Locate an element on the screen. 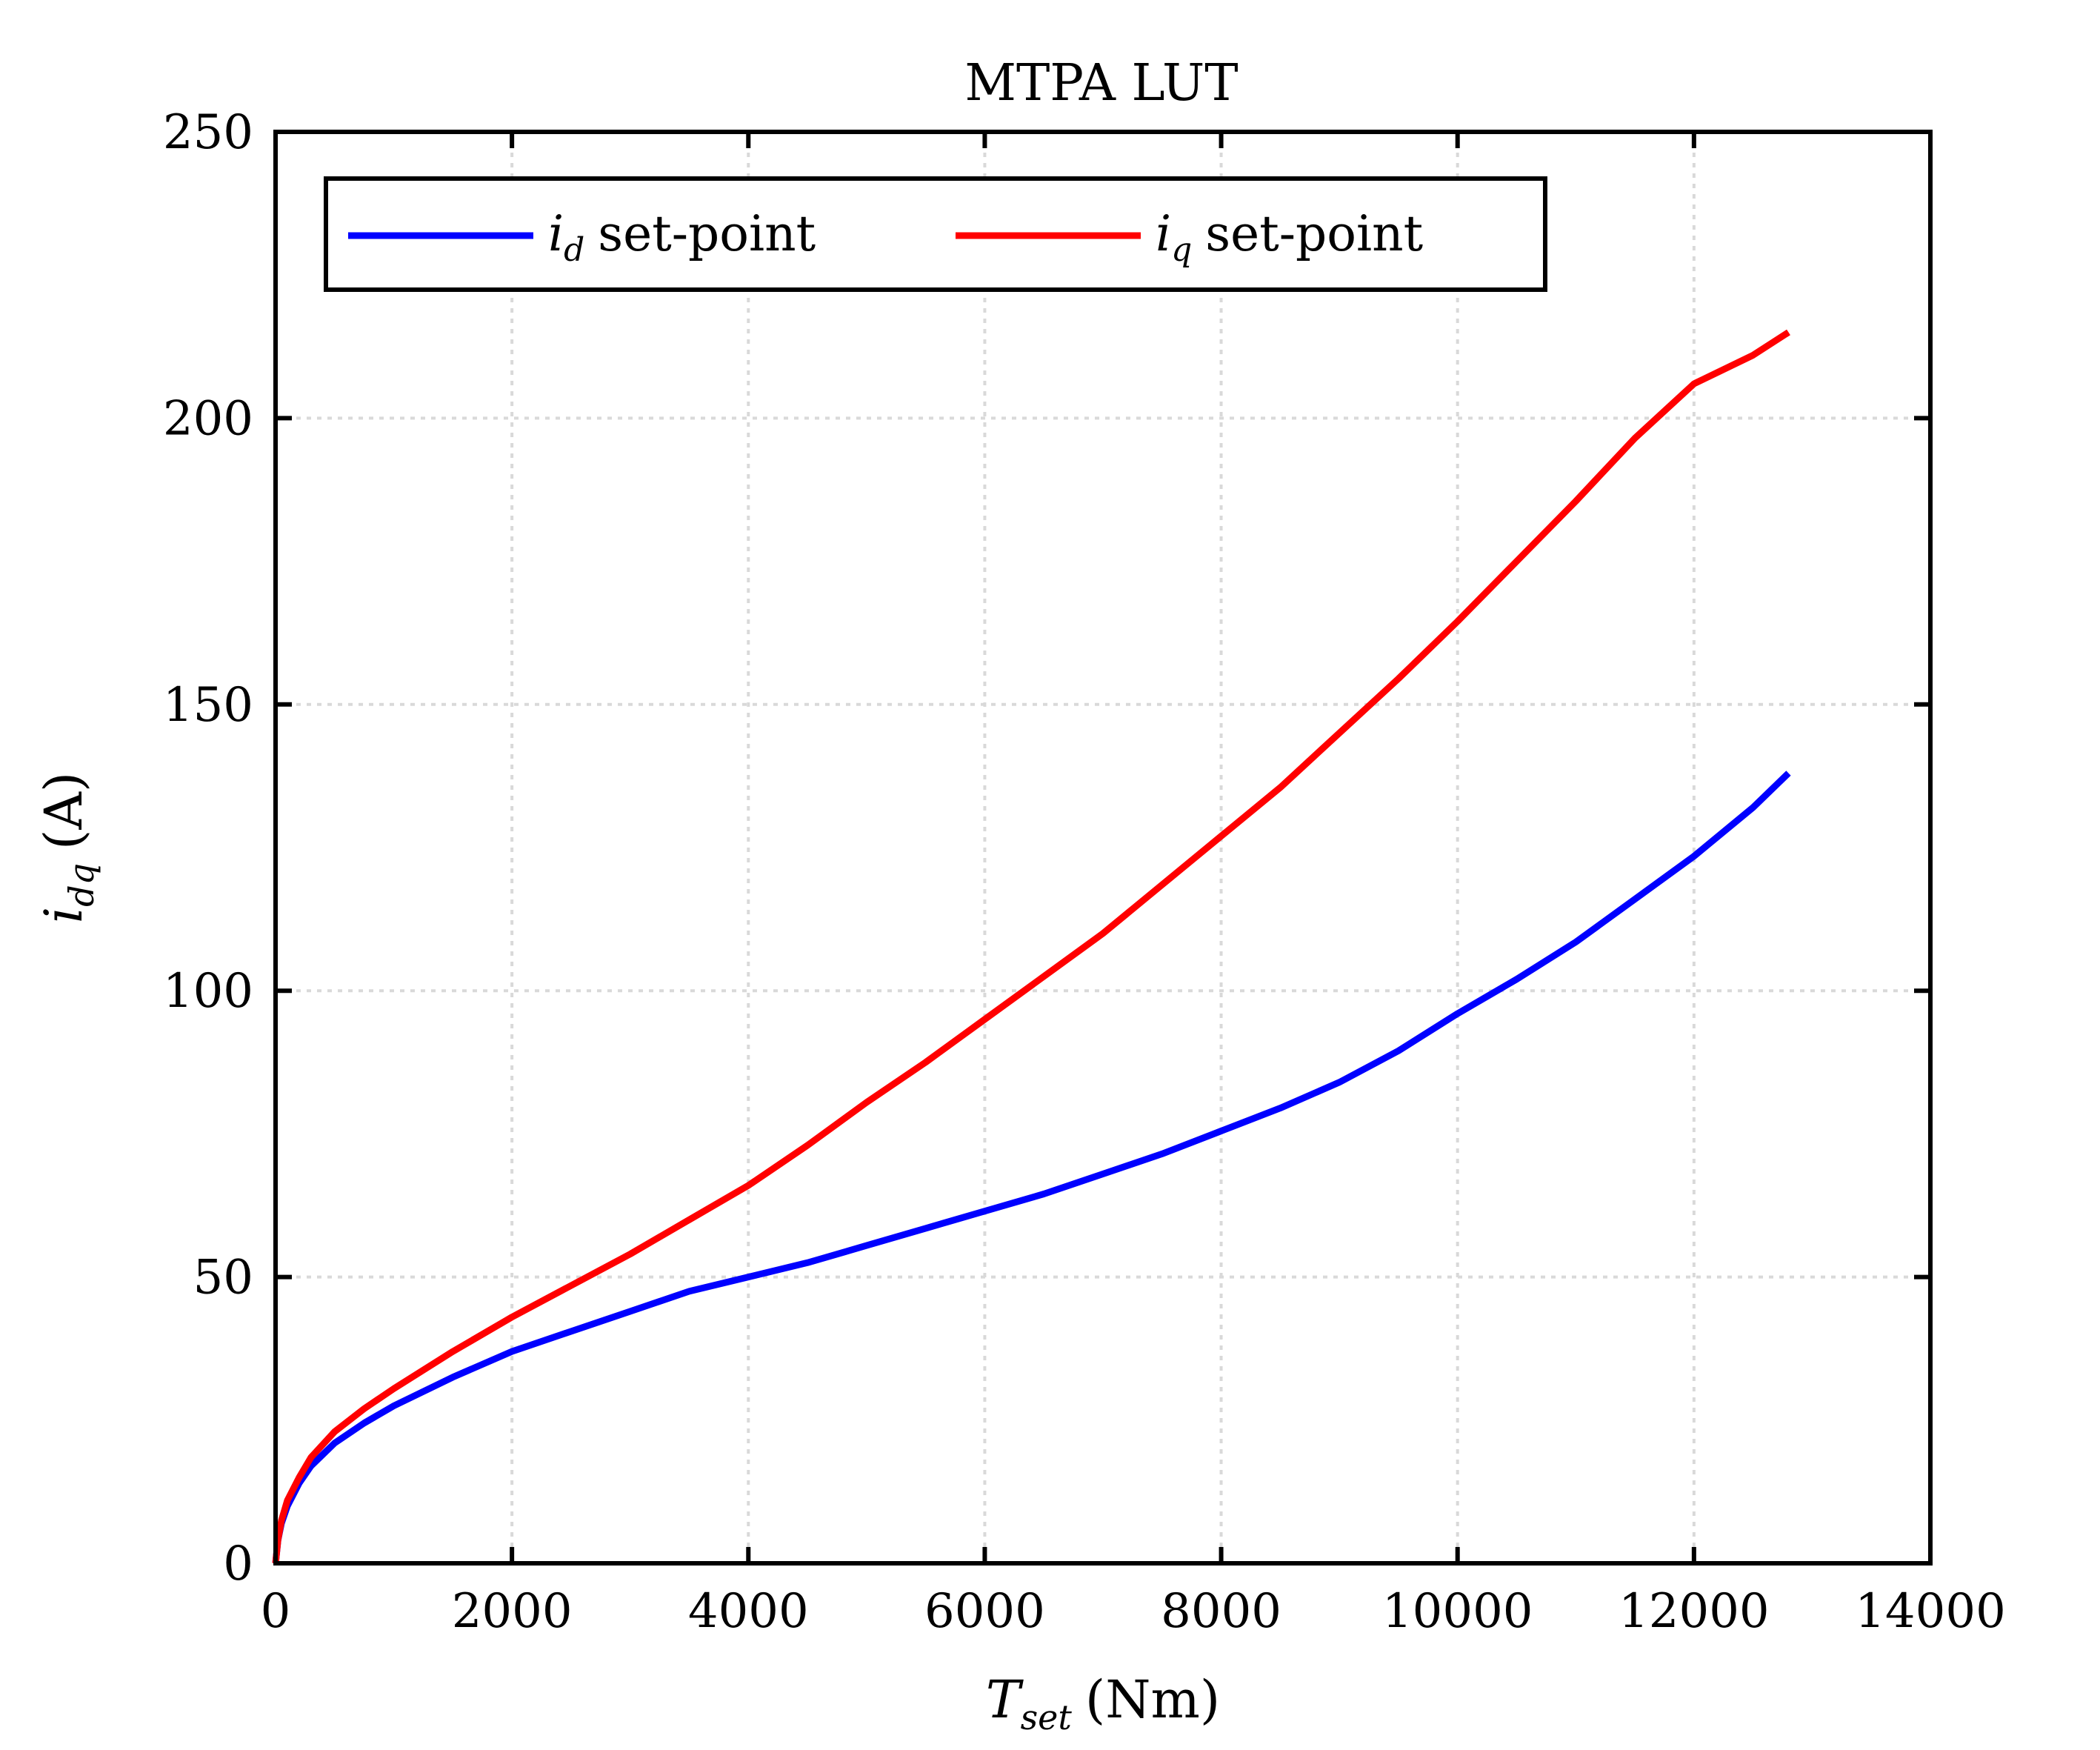 This screenshot has width=2100, height=1750. y-axis-label: idq (A) is located at coordinates (67, 847).